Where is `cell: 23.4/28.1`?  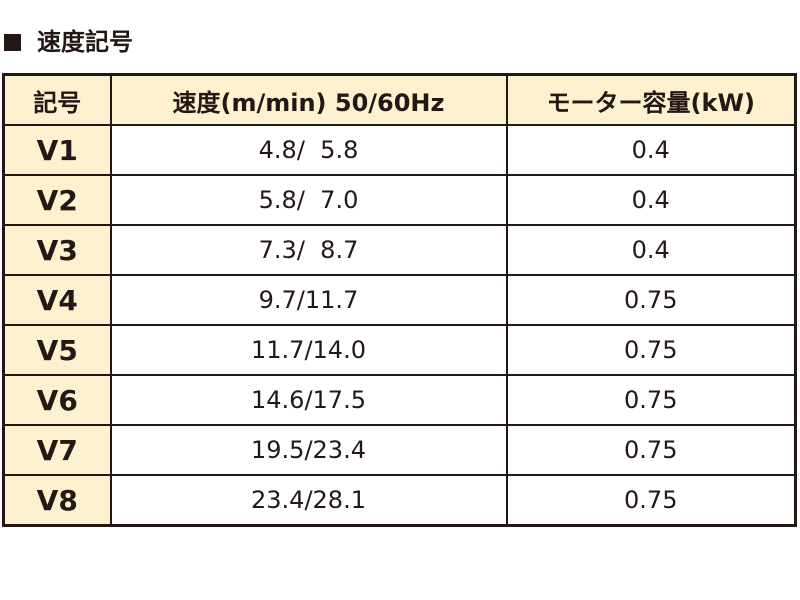 cell: 23.4/28.1 is located at coordinates (308, 500).